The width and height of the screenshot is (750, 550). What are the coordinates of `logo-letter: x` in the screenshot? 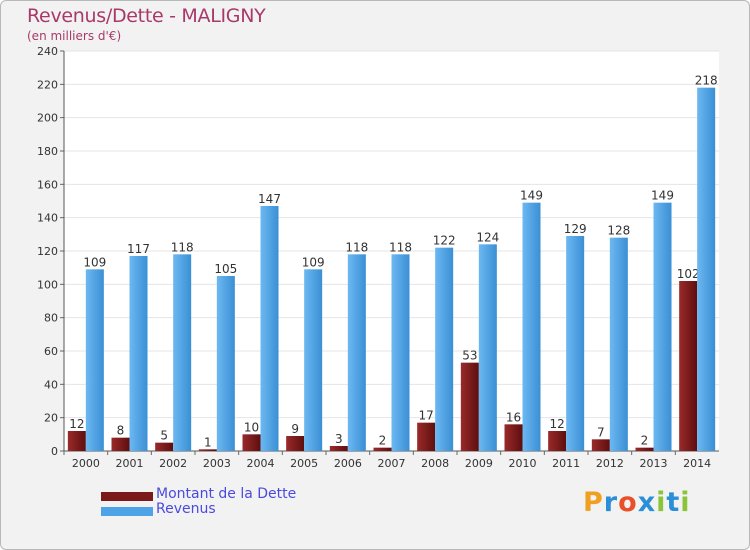 It's located at (647, 502).